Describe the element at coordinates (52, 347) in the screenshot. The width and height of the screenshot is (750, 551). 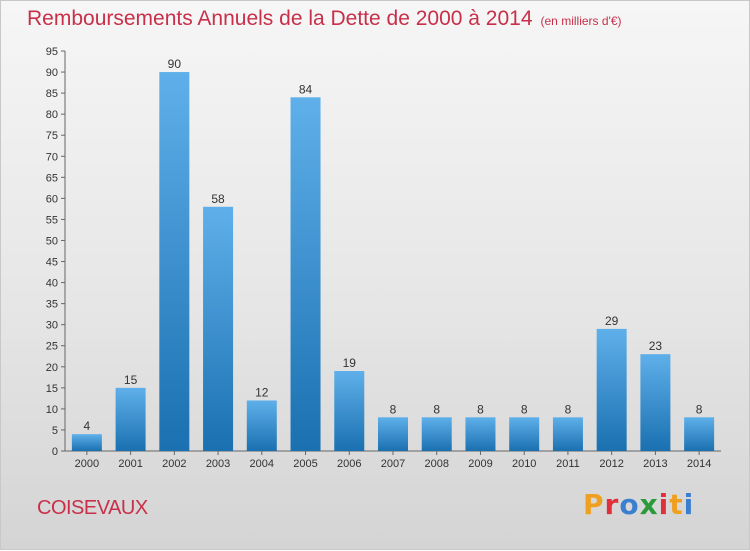
I see `y-tick-label: 25` at that location.